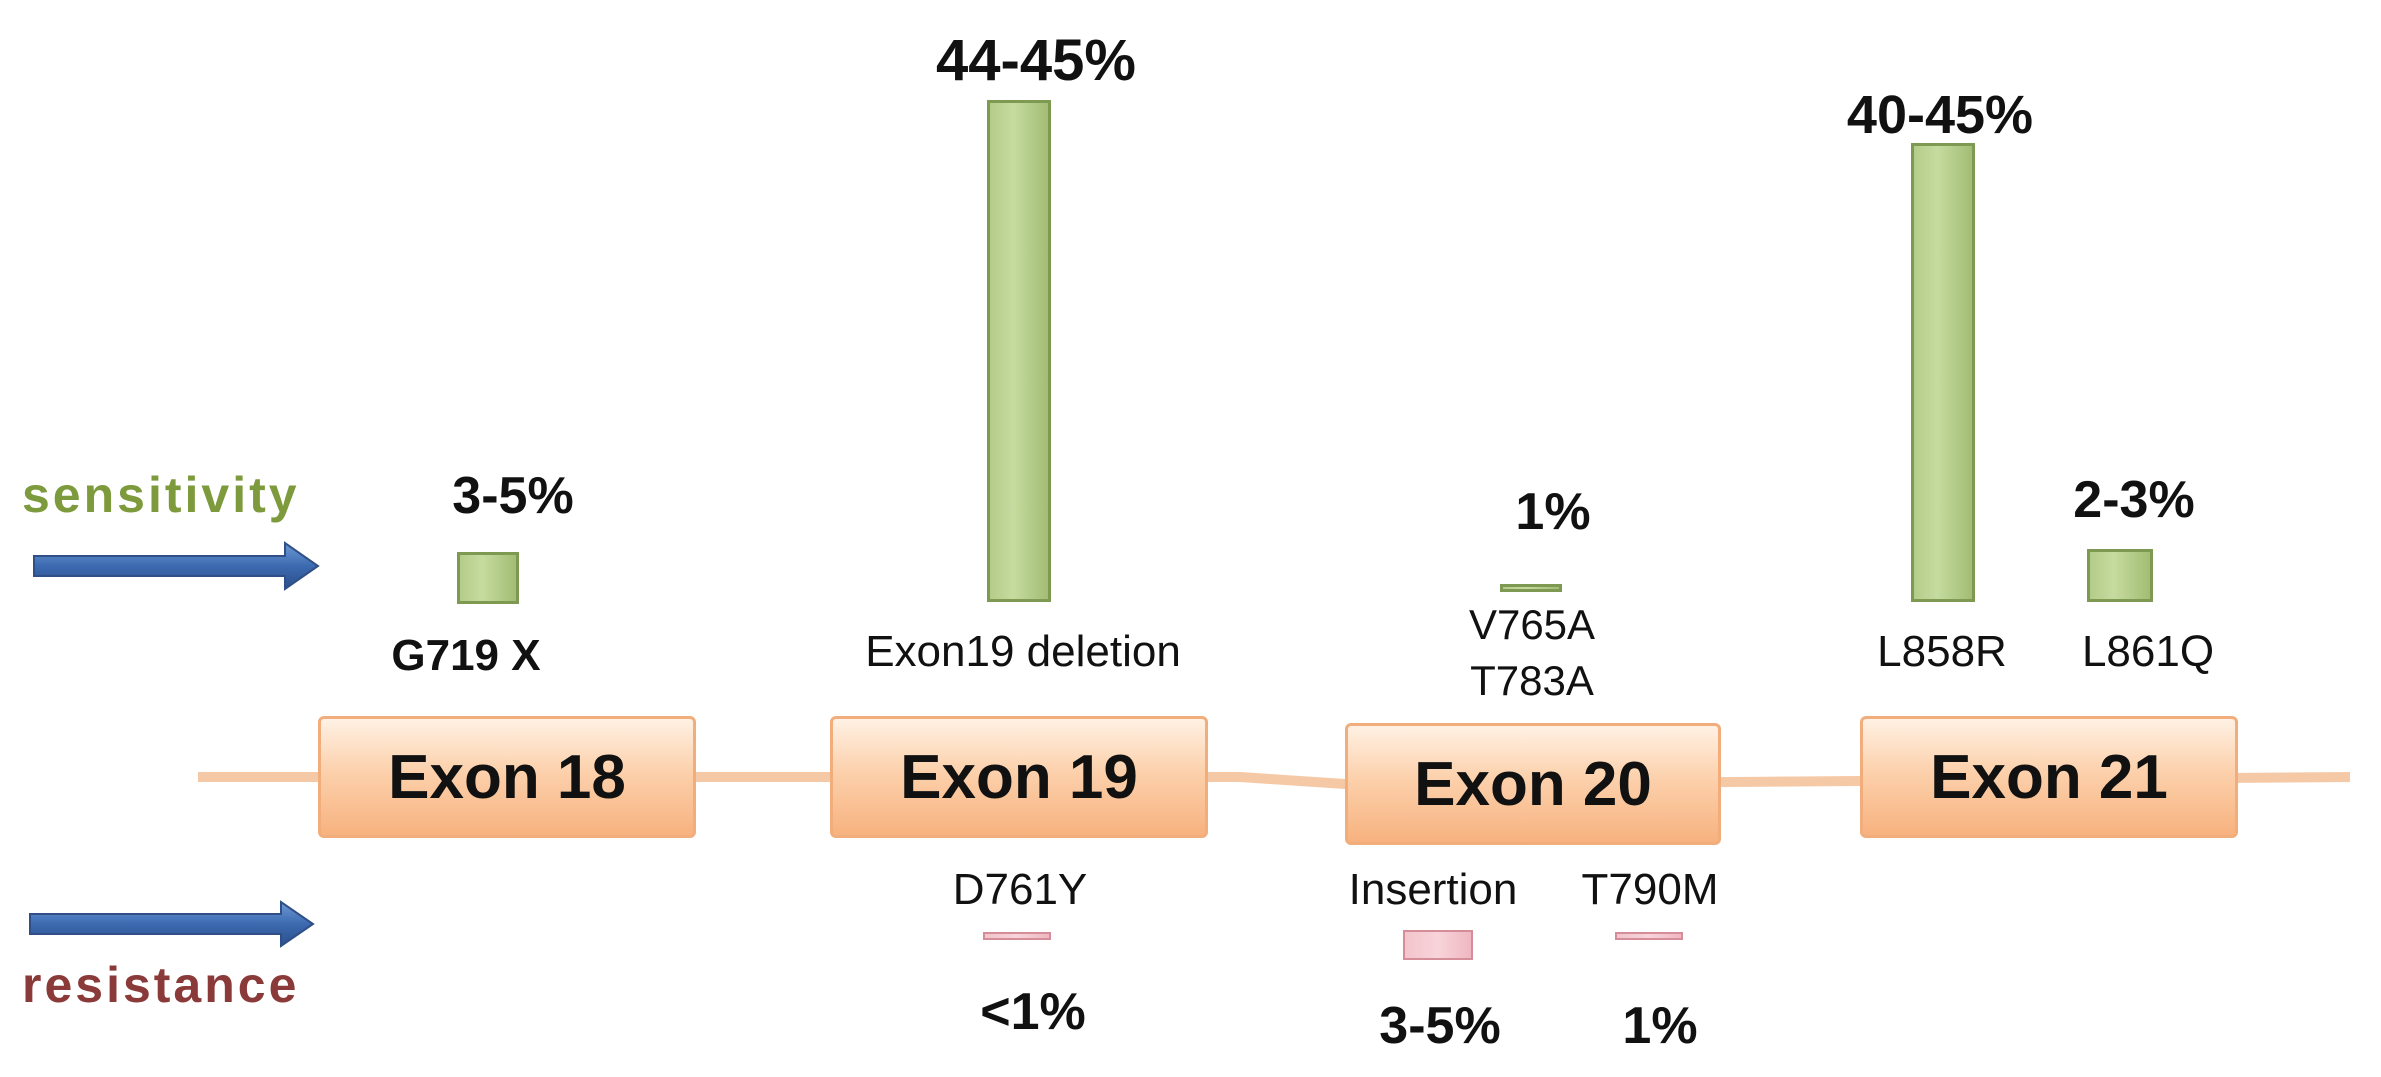  What do you see at coordinates (1940, 115) in the screenshot?
I see `l858r-frequency: 40-45%` at bounding box center [1940, 115].